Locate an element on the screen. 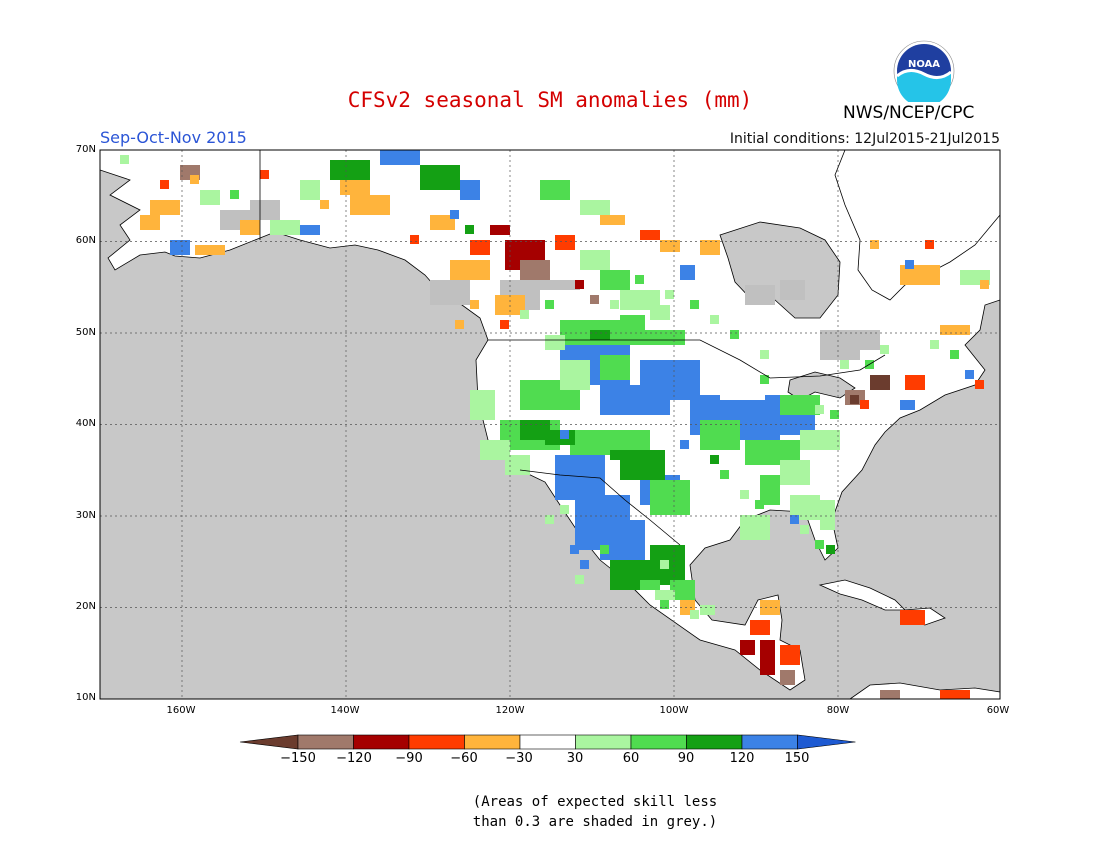 This screenshot has width=1100, height=850. initial-conditions-label: Initial conditions: 12Jul2015-21Jul2015 is located at coordinates (864, 139).